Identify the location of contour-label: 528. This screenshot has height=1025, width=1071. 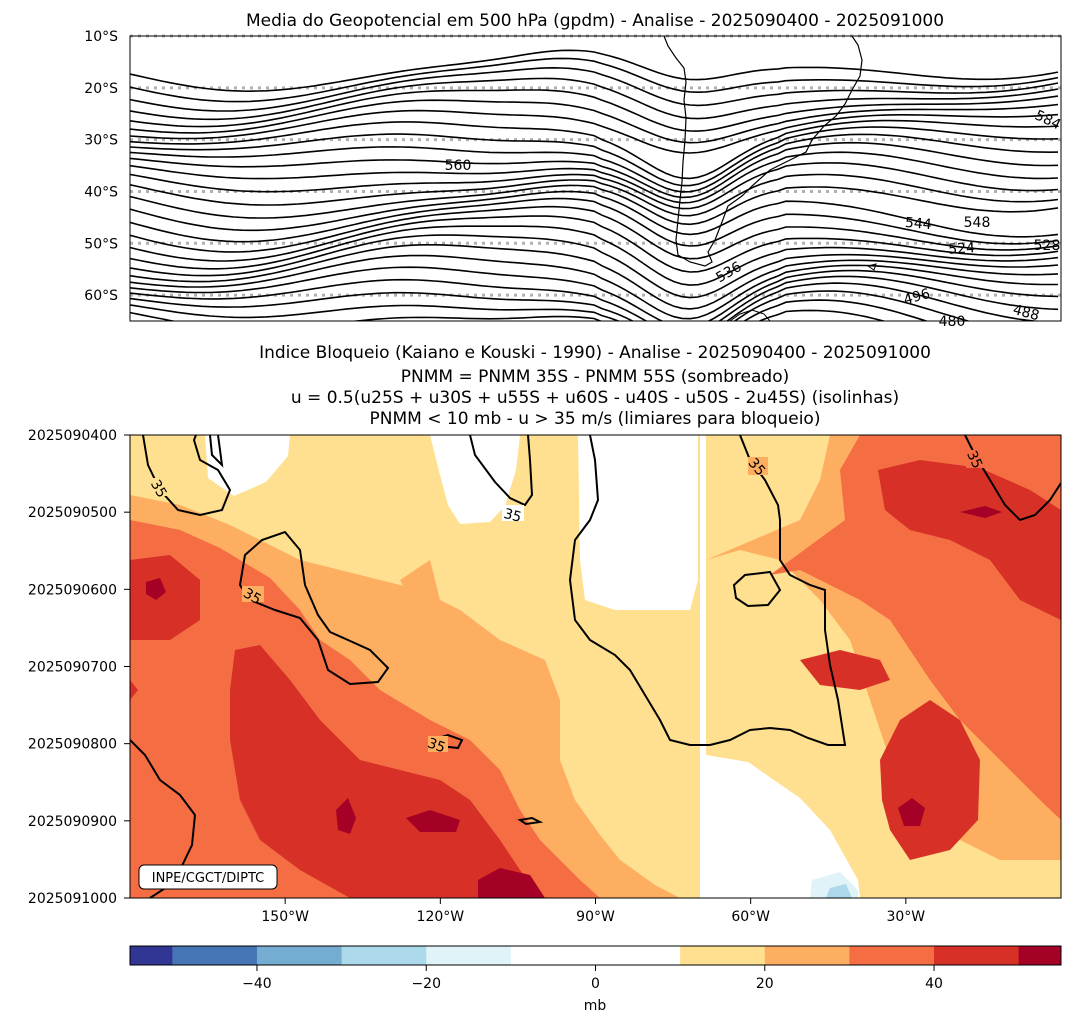
(1047, 246).